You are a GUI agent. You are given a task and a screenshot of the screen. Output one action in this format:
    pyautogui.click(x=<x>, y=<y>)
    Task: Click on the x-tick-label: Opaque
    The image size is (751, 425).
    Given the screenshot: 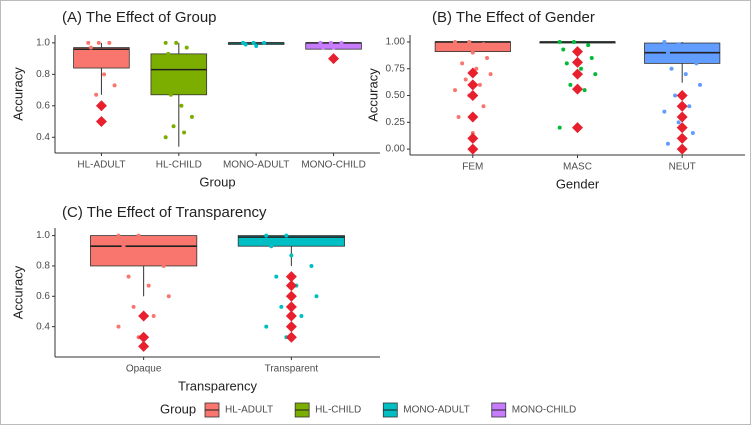 What is the action you would take?
    pyautogui.click(x=144, y=369)
    